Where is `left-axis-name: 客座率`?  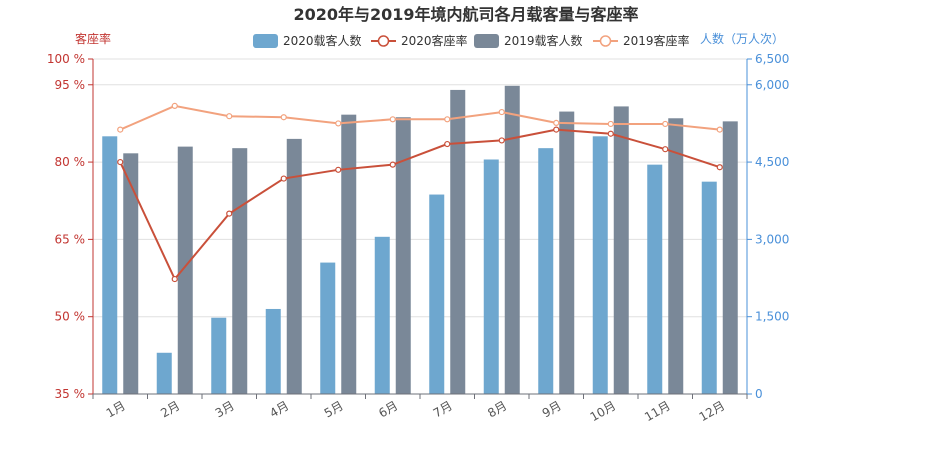
left-axis-name: 客座率 is located at coordinates (93, 38).